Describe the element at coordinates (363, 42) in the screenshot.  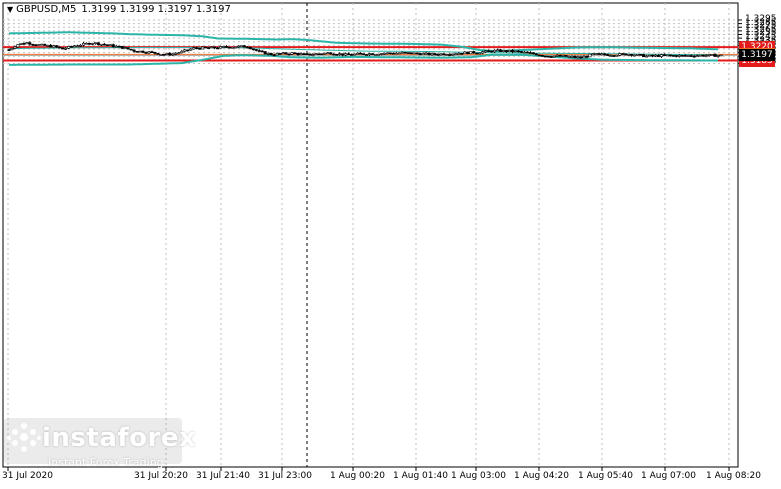
I see `upper-band` at that location.